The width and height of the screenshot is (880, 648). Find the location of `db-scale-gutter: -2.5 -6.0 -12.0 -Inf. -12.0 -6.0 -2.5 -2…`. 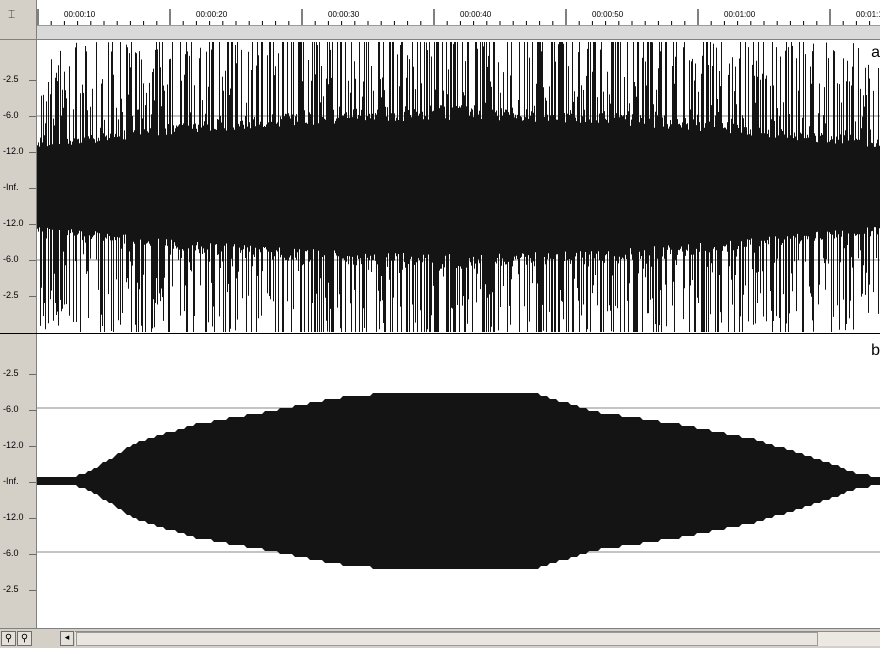

db-scale-gutter: -2.5 -6.0 -12.0 -Inf. -12.0 -6.0 -2.5 -2… is located at coordinates (18, 334).